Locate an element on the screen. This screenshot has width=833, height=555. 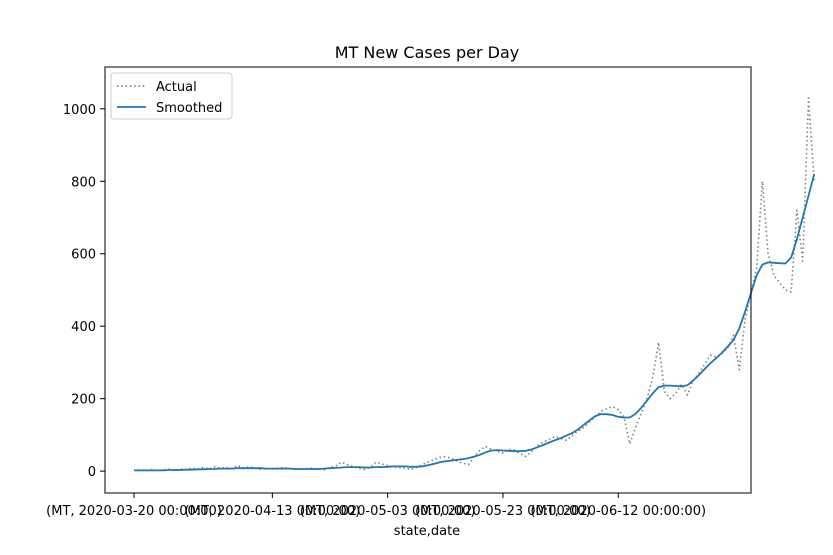
legend-label: Smoothed is located at coordinates (189, 108).